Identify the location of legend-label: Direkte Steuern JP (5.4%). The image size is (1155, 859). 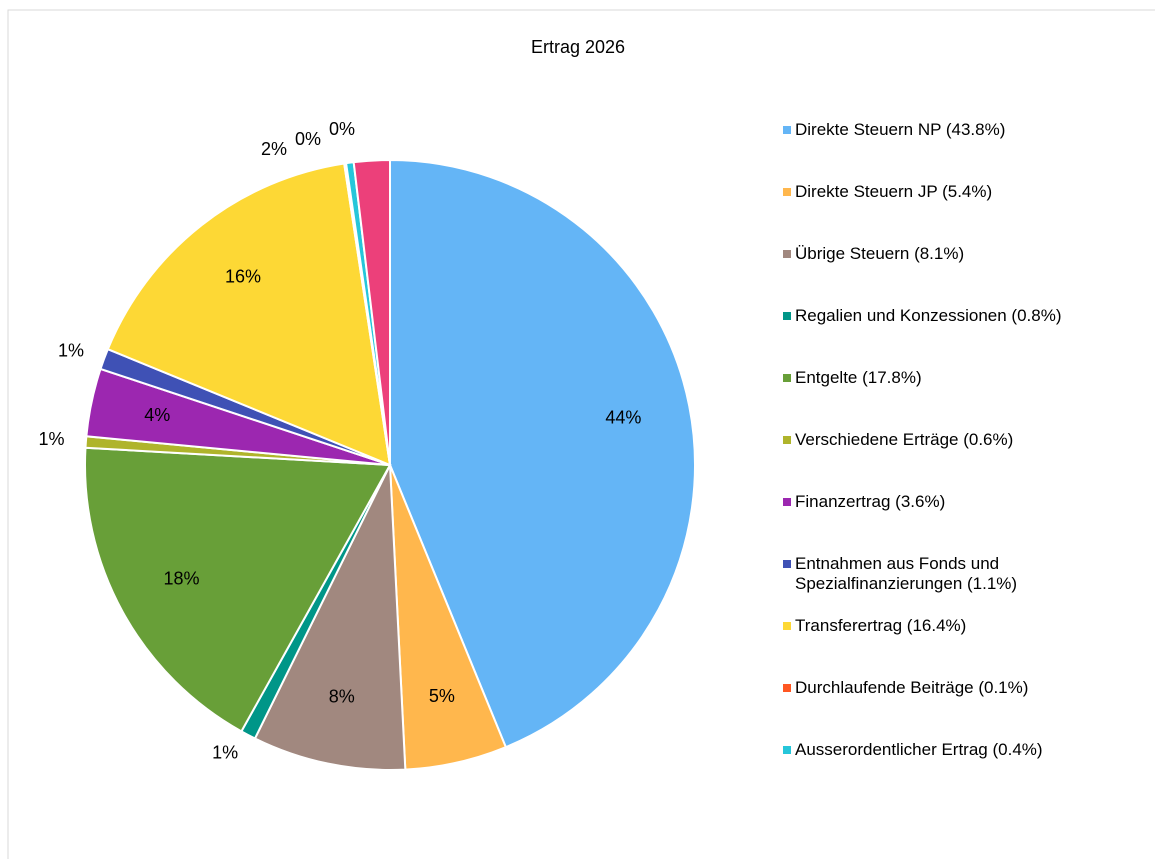
(894, 191).